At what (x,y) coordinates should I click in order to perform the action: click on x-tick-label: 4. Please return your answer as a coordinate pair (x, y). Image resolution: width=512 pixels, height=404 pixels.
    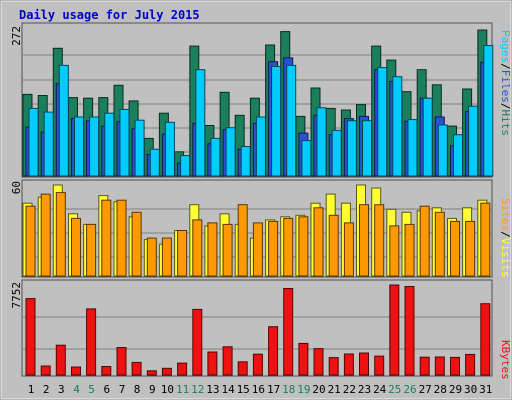
    Looking at the image, I should click on (76, 389).